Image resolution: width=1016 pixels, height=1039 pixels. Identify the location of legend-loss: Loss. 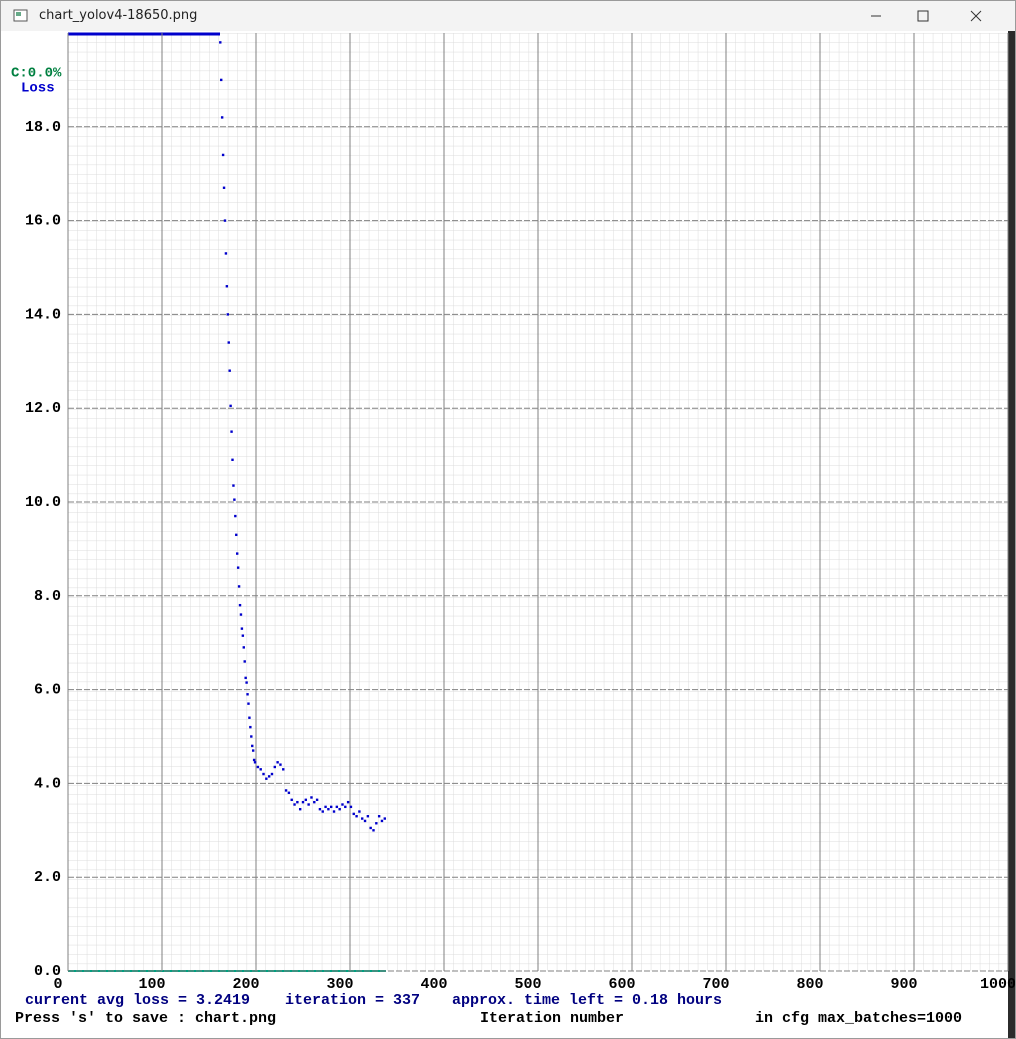
(38, 89).